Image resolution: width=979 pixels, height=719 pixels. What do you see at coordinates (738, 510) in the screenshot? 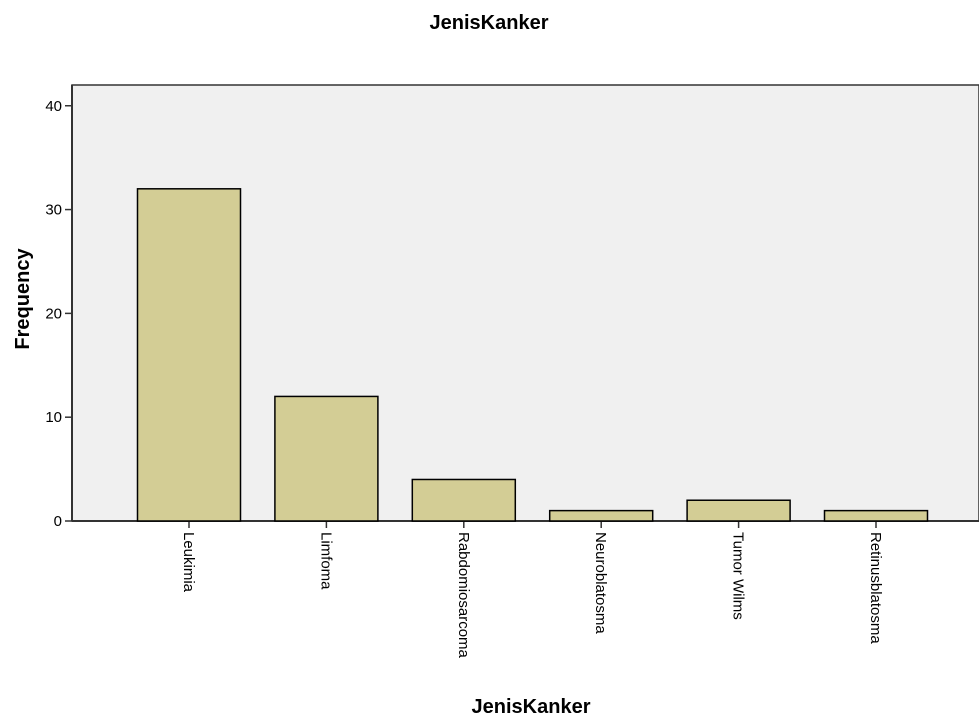
I see `bar-tumor-wilms` at bounding box center [738, 510].